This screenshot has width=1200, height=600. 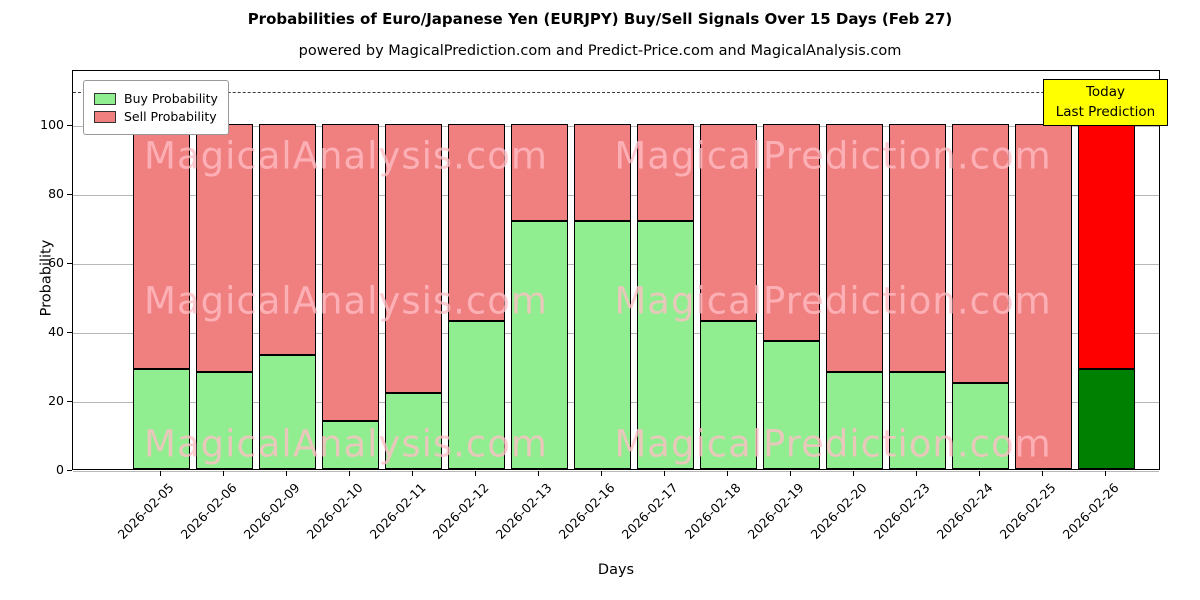 What do you see at coordinates (1090, 511) in the screenshot?
I see `x-tick-label: 2026-02-26` at bounding box center [1090, 511].